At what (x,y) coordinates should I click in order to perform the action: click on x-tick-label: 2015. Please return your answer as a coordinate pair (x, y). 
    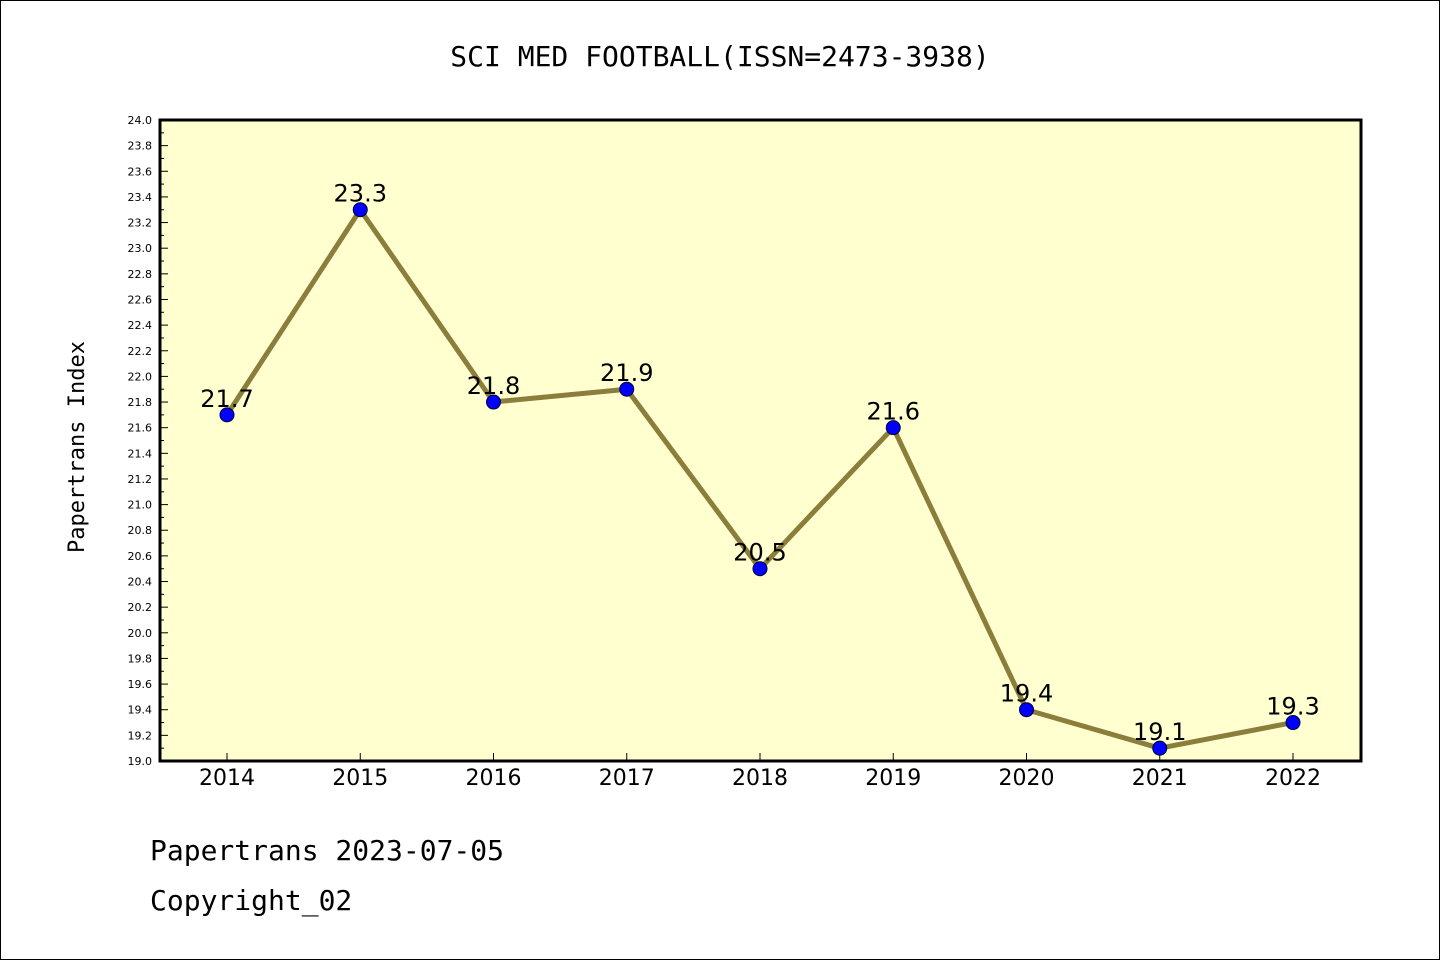
    Looking at the image, I should click on (360, 778).